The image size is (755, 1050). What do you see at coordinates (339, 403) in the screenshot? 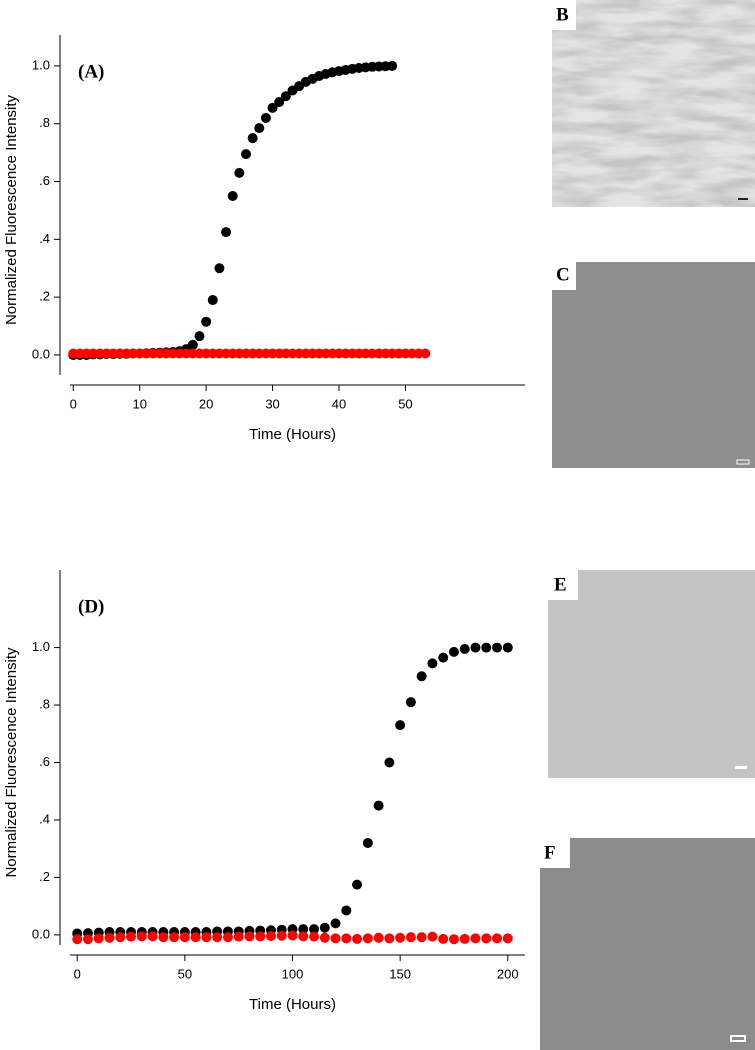
I see `x-tick-label: 40` at bounding box center [339, 403].